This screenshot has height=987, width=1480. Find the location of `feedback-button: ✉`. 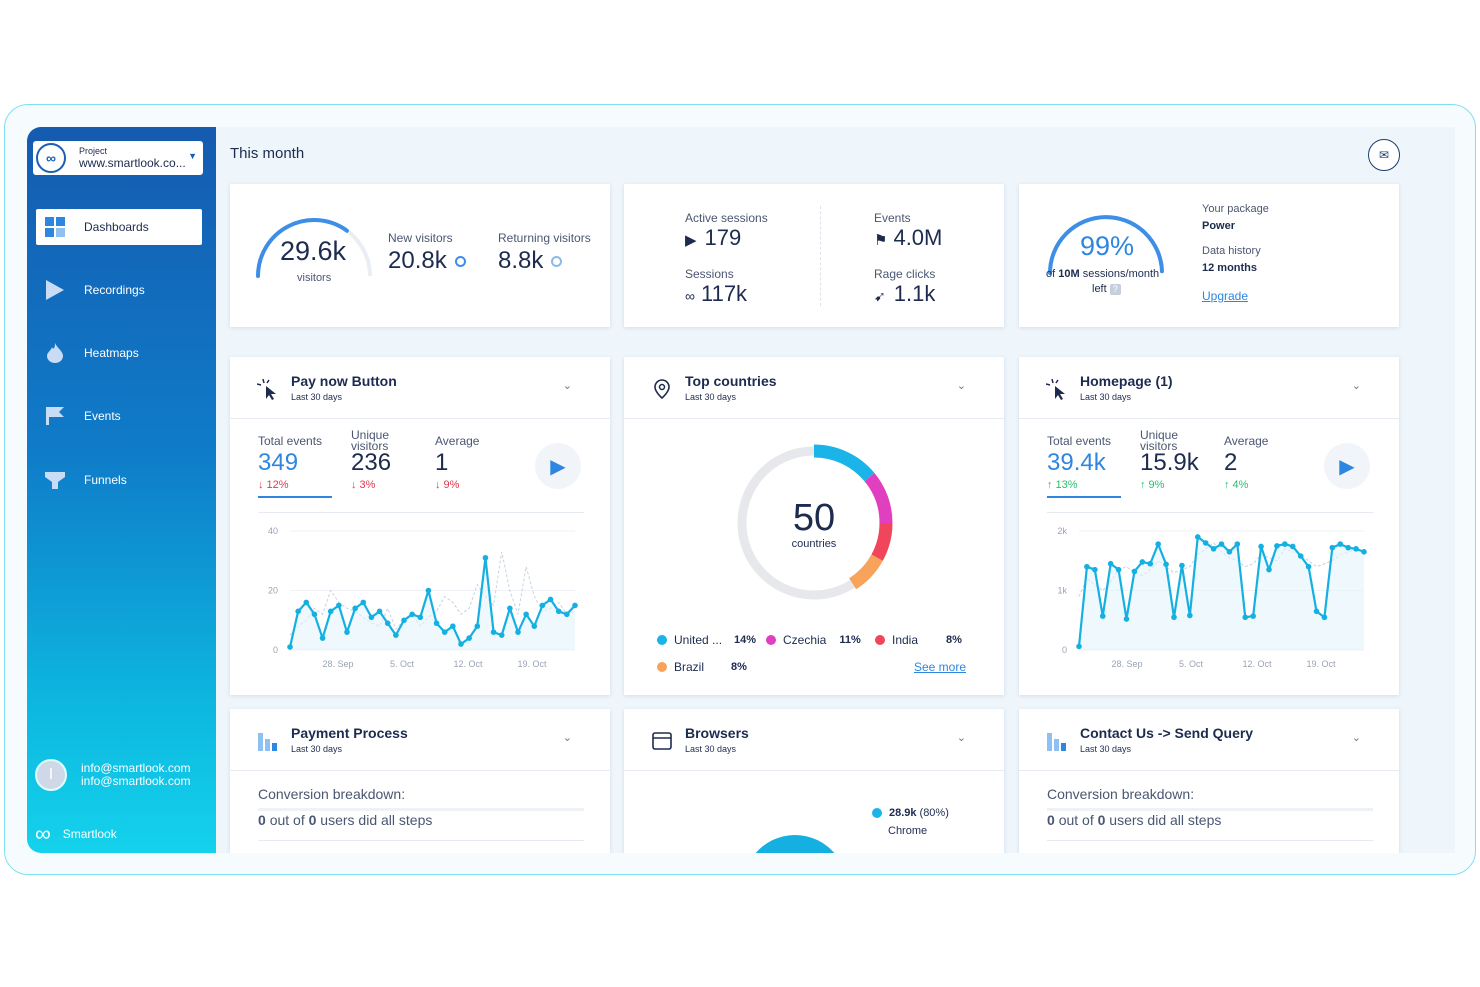

feedback-button: ✉ is located at coordinates (1384, 155).